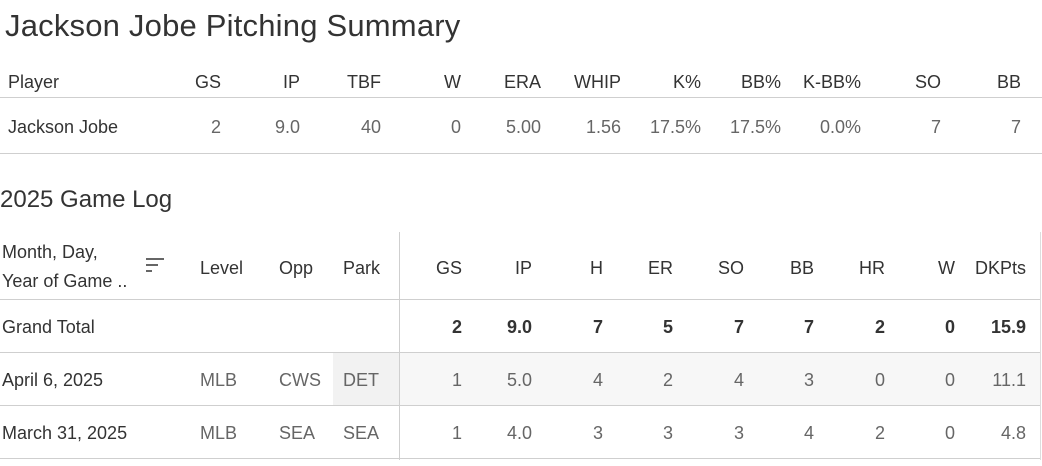  I want to click on row-divider, so click(520, 405).